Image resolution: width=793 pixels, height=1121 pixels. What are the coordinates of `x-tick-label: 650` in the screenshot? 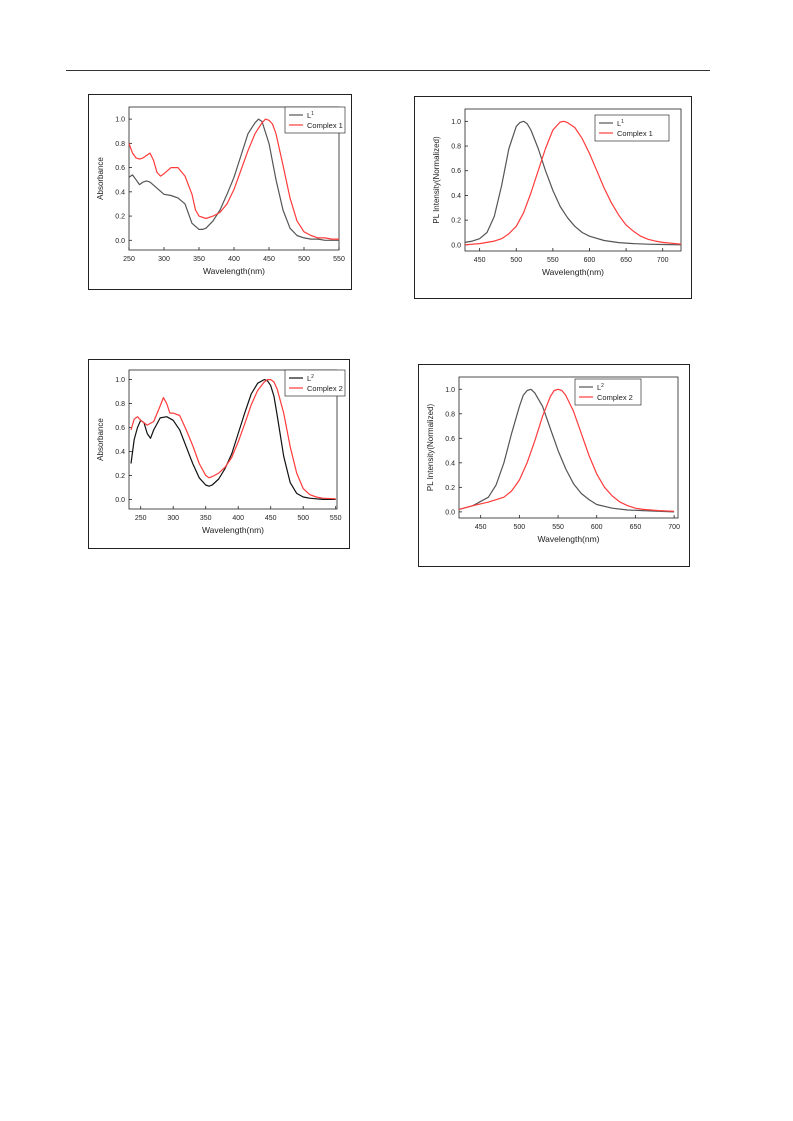 It's located at (626, 260).